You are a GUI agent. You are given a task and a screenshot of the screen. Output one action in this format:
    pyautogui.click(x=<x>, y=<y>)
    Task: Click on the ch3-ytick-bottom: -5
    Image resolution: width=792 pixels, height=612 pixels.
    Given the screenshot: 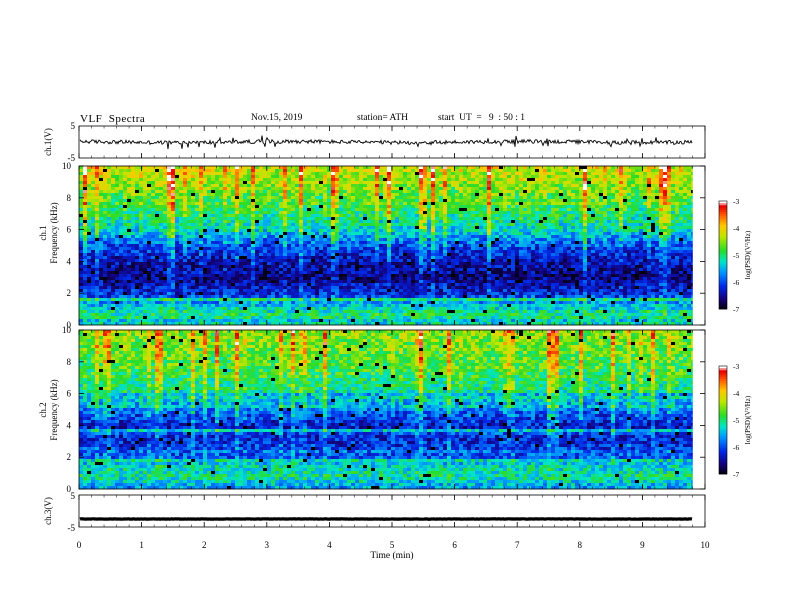 What is the action you would take?
    pyautogui.click(x=72, y=528)
    